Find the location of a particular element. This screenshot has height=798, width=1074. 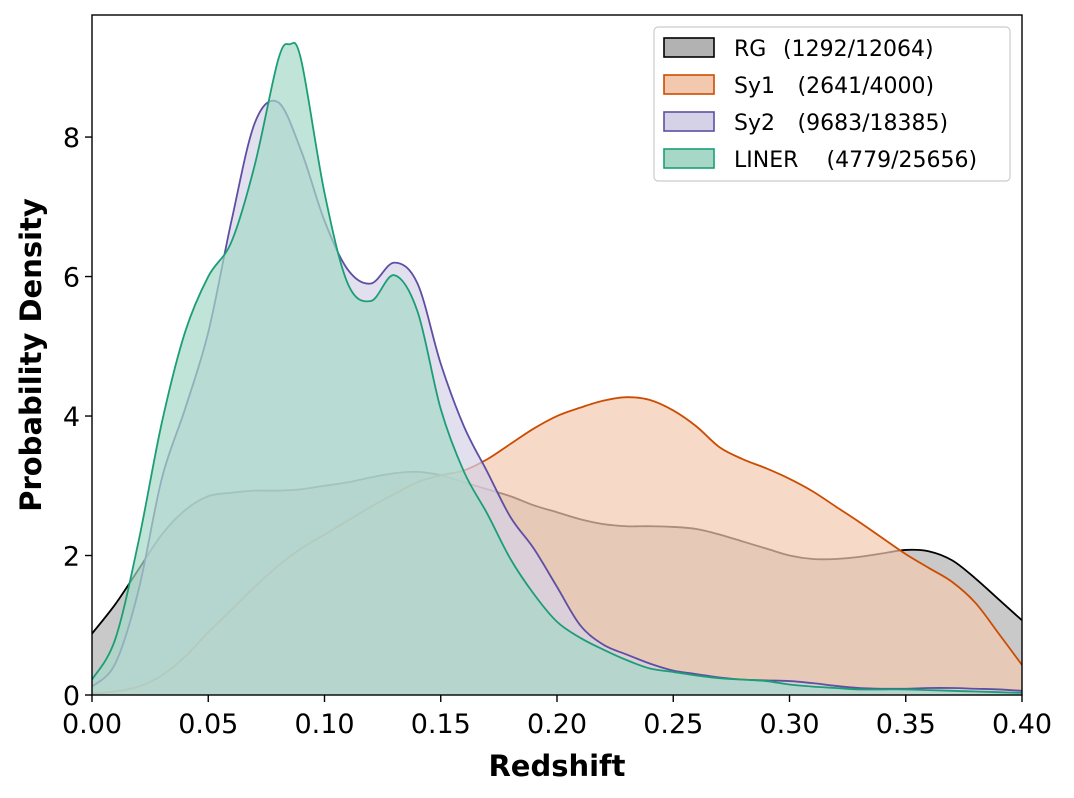

legend-item-rg: RG (1292/12064) is located at coordinates (798, 49).